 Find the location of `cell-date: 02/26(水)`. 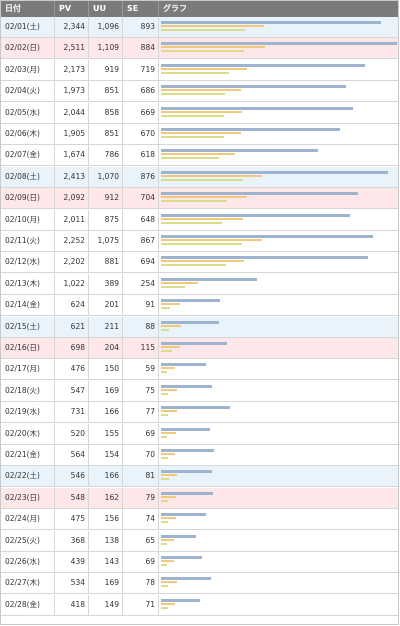

cell-date: 02/26(水) is located at coordinates (28, 562).